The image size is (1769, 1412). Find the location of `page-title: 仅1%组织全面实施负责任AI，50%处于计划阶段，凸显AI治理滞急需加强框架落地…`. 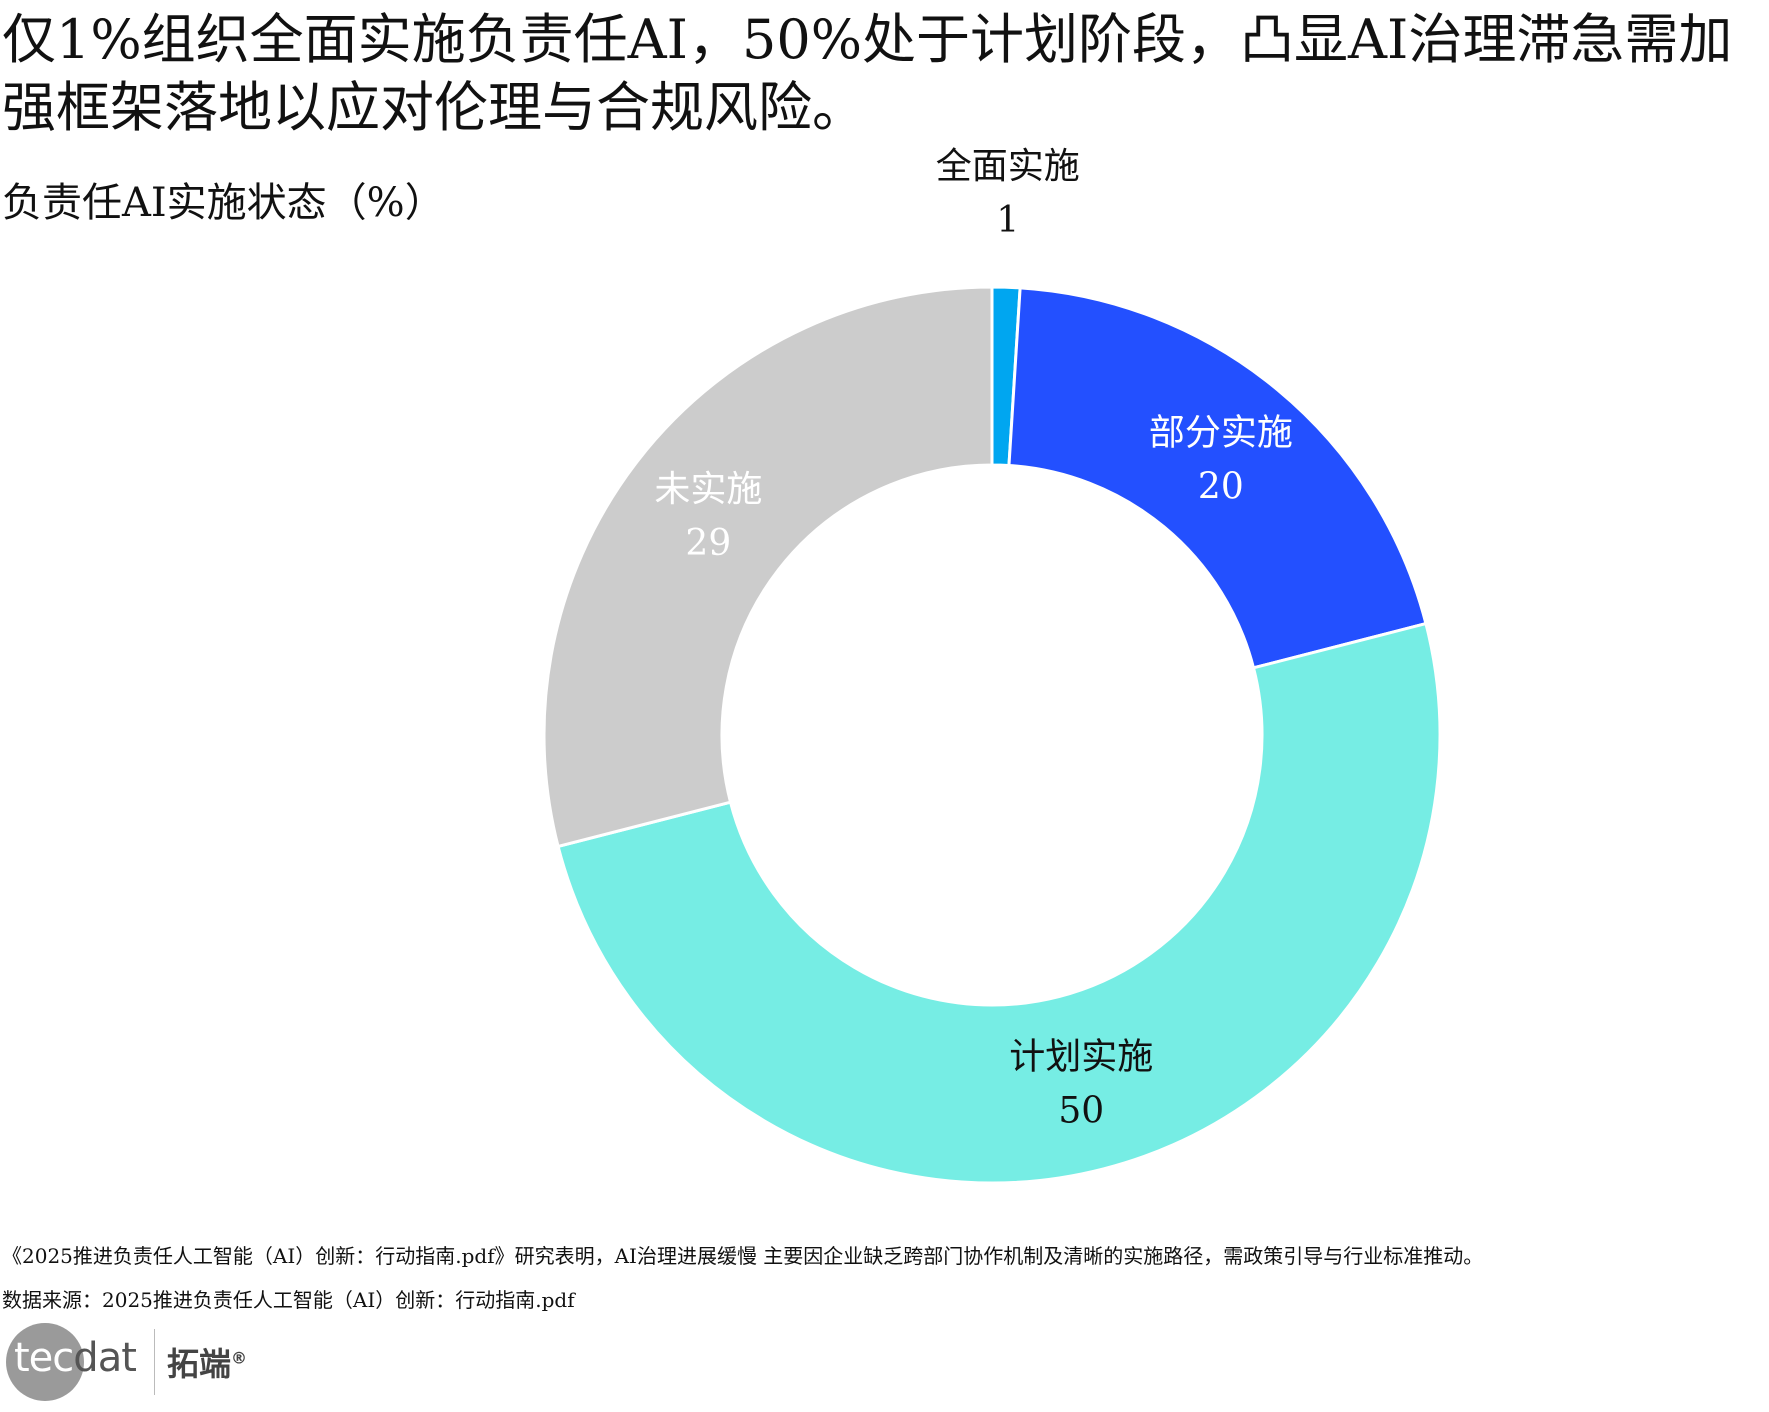

page-title: 仅1%组织全面实施负责任AI，50%处于计划阶段，凸显AI治理滞急需加强框架落地… is located at coordinates (867, 73).